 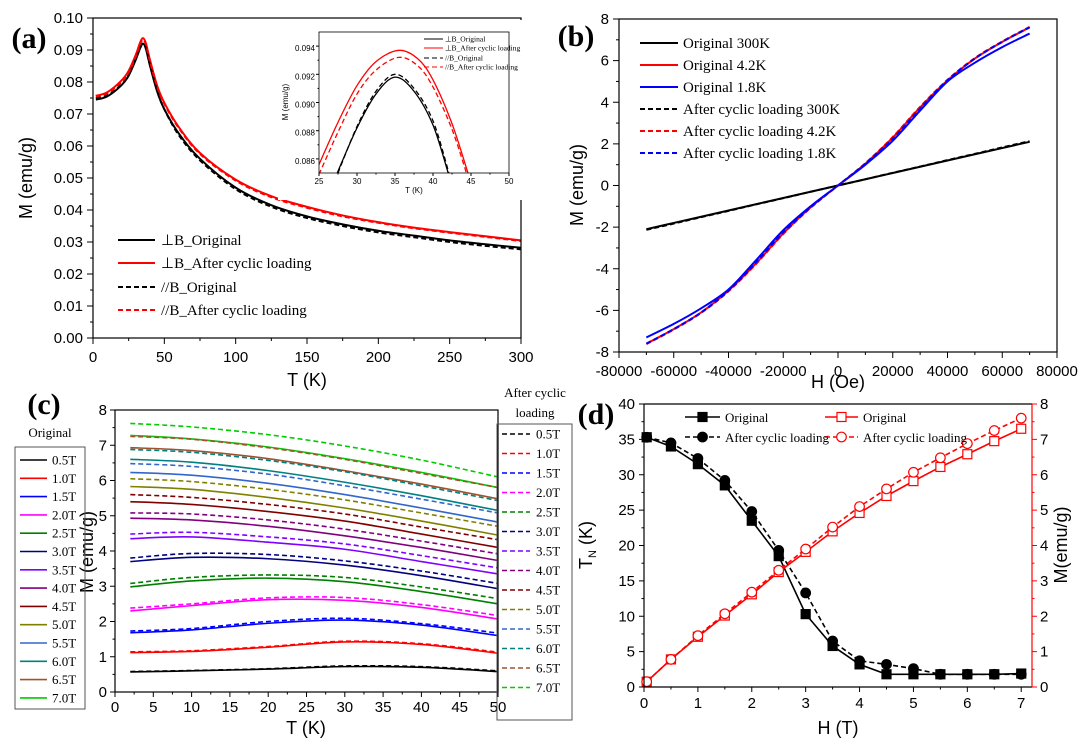 I want to click on legend-box-after, so click(x=534, y=572).